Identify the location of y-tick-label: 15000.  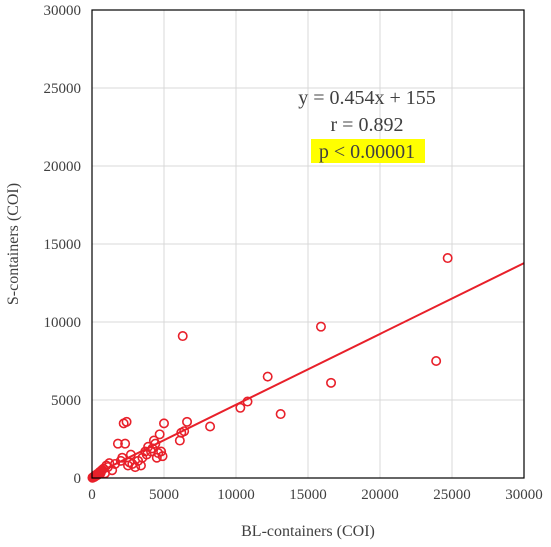
(63, 245).